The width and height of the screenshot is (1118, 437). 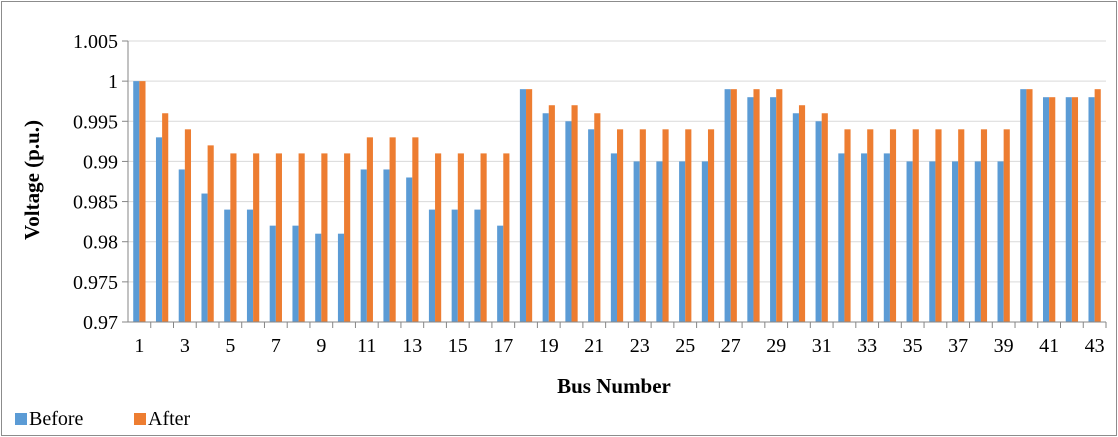 I want to click on legend-swatch-before, so click(x=21, y=419).